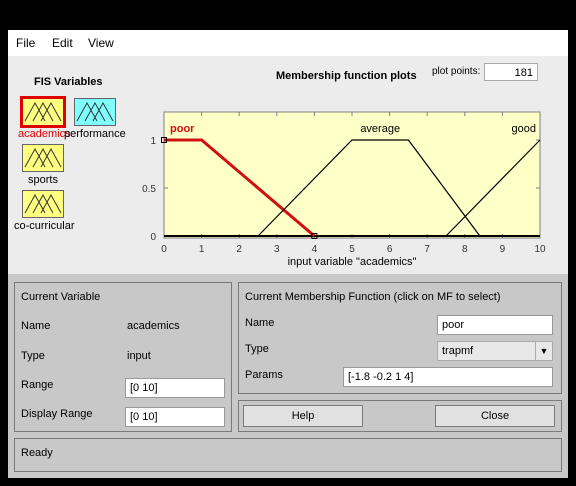  What do you see at coordinates (390, 249) in the screenshot?
I see `x-tick-label: 6` at bounding box center [390, 249].